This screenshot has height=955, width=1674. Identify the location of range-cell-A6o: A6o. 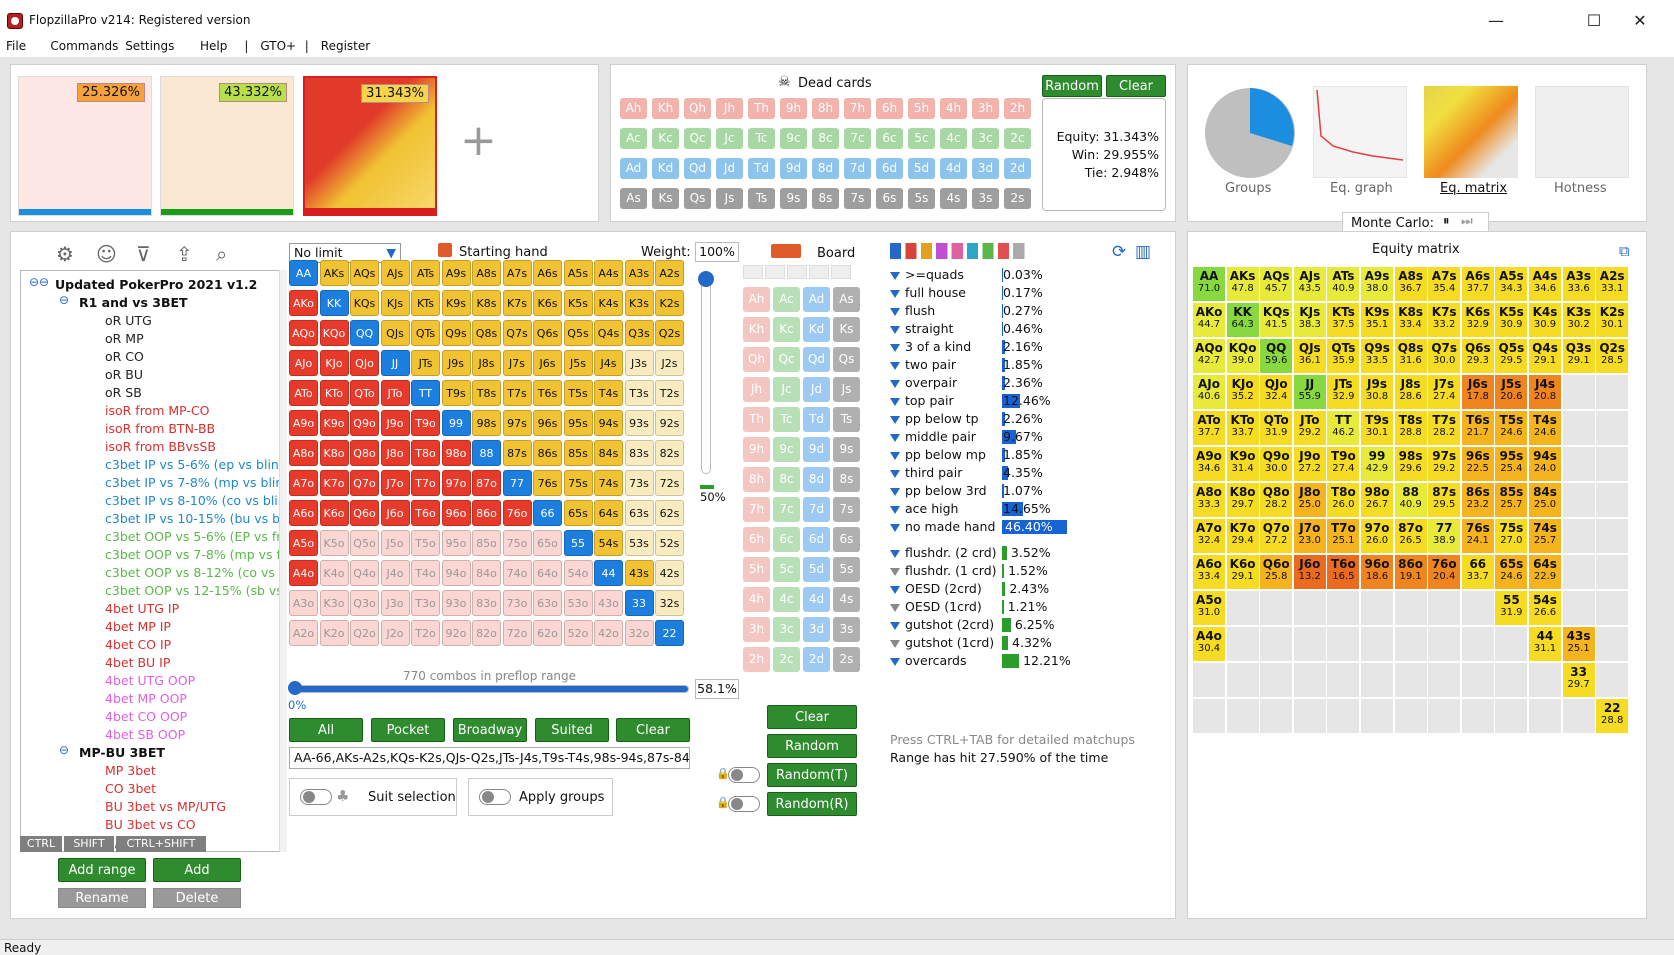
(303, 513).